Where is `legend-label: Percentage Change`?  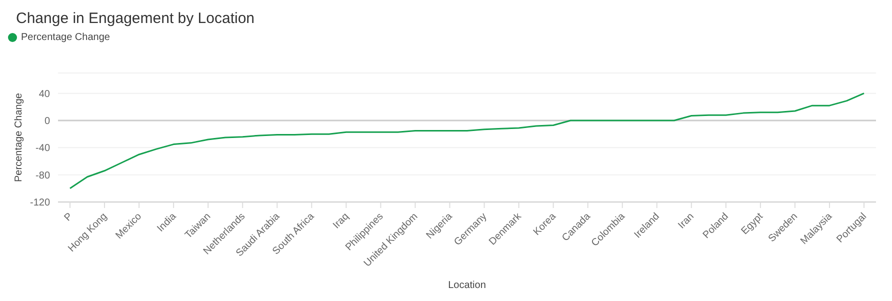 legend-label: Percentage Change is located at coordinates (65, 37).